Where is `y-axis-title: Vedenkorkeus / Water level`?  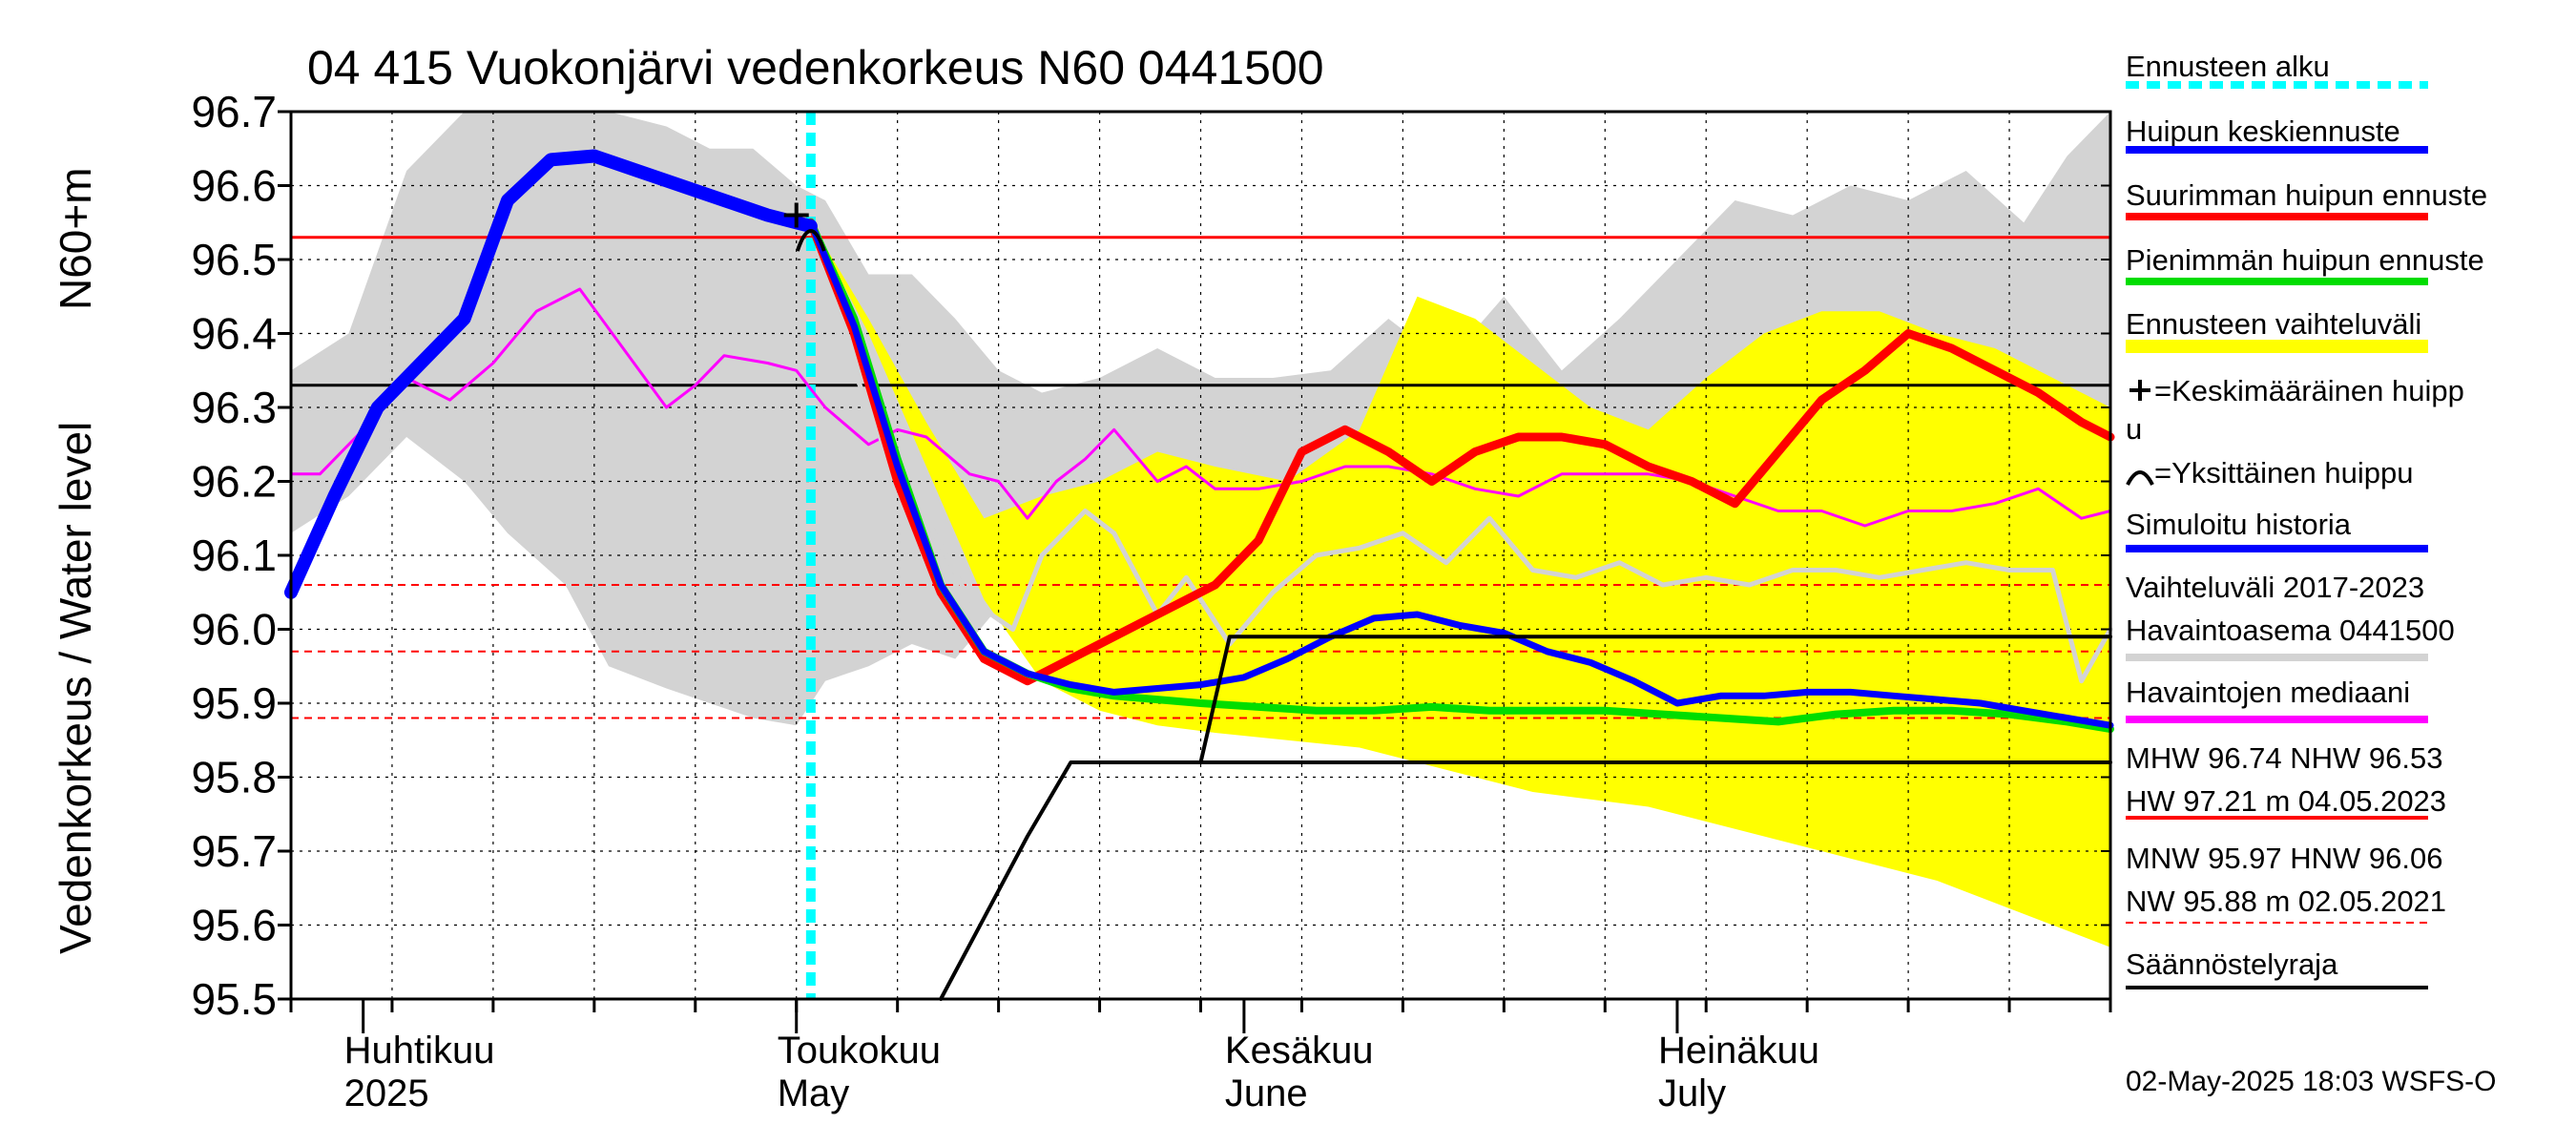
y-axis-title: Vedenkorkeus / Water level is located at coordinates (75, 688).